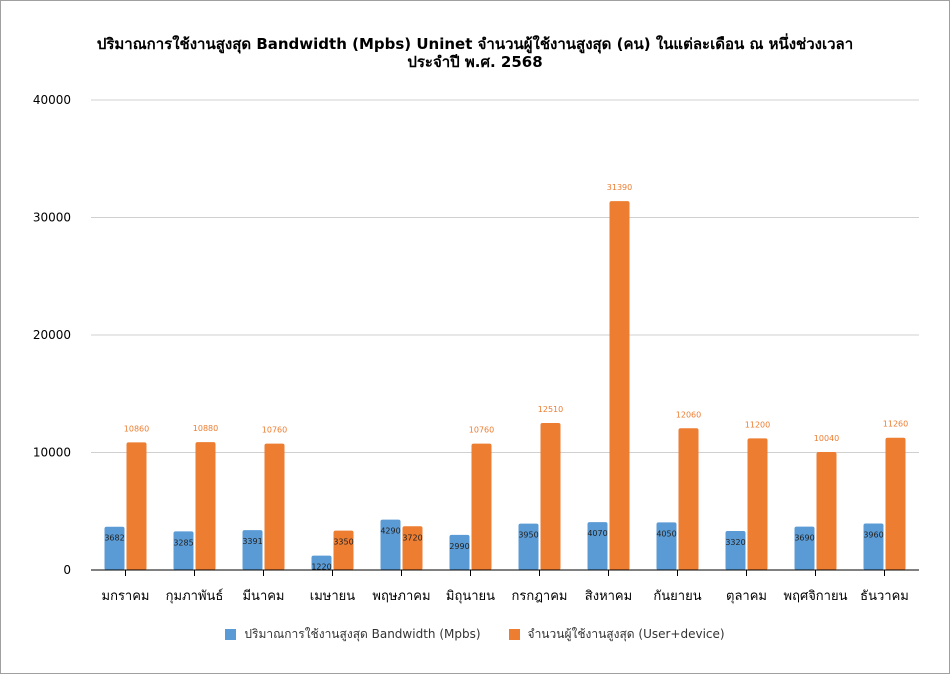 This screenshot has height=674, width=950. Describe the element at coordinates (884, 596) in the screenshot. I see `x-tick-label: ธันวาคม` at that location.